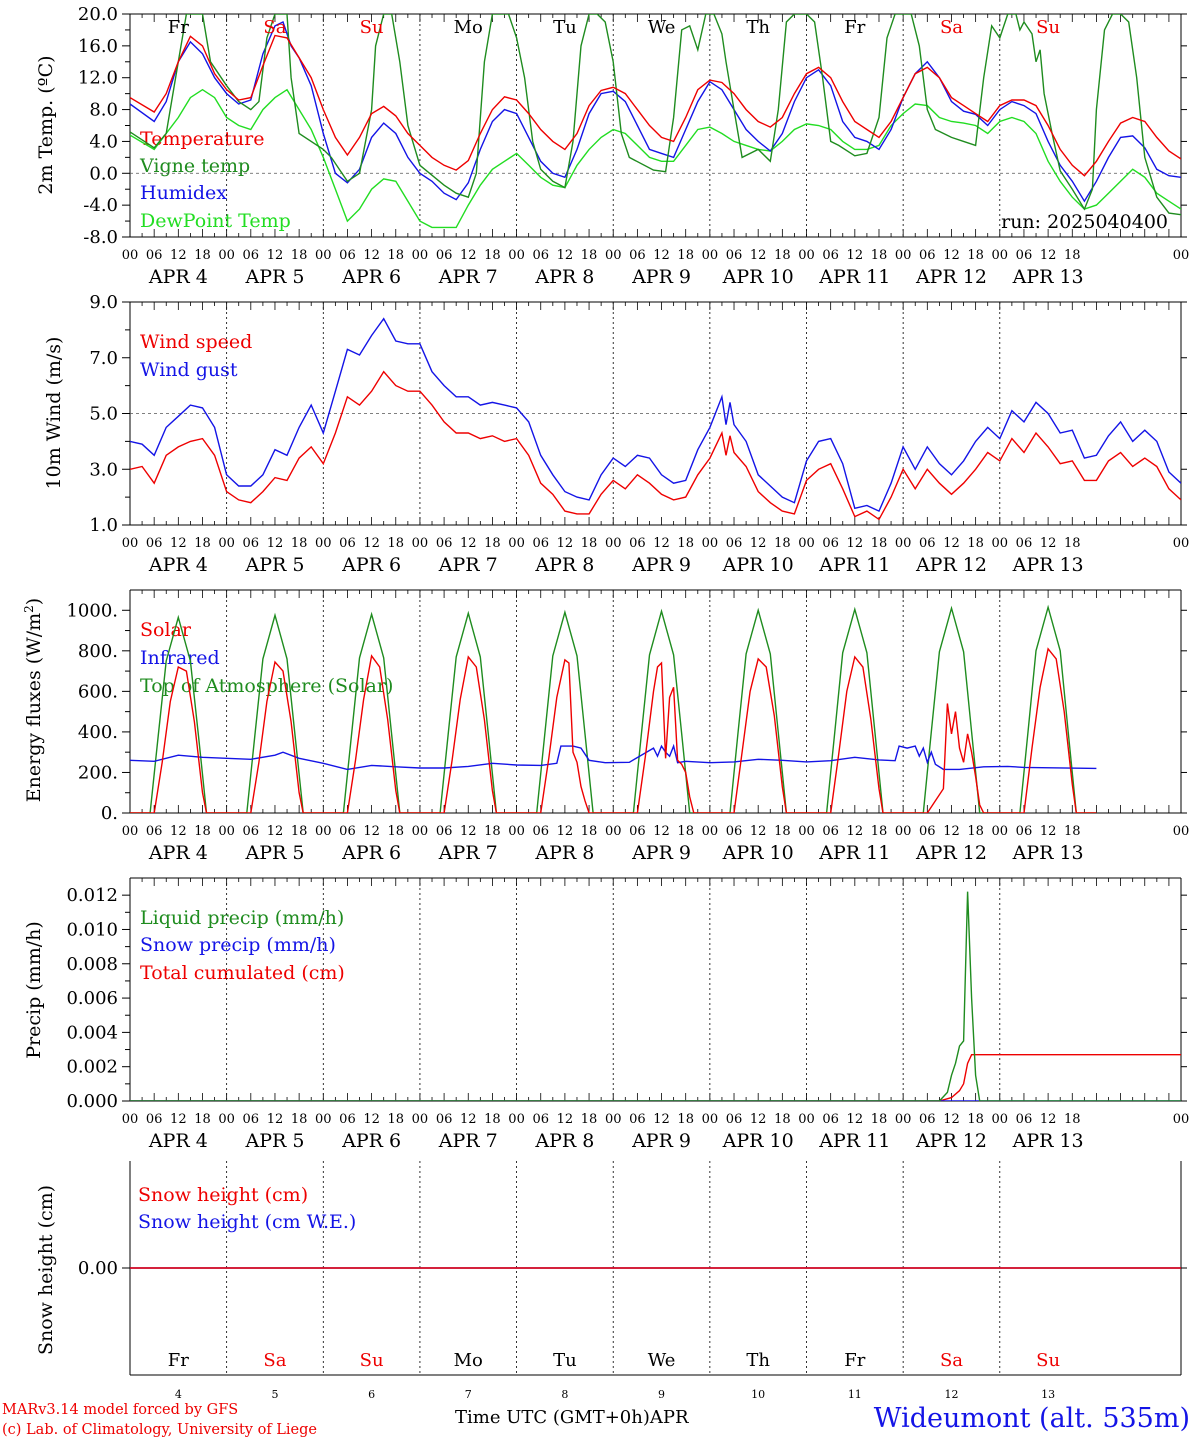 This screenshot has width=1194, height=1440. Describe the element at coordinates (855, 1394) in the screenshot. I see `snow-day-number-label: 11` at that location.